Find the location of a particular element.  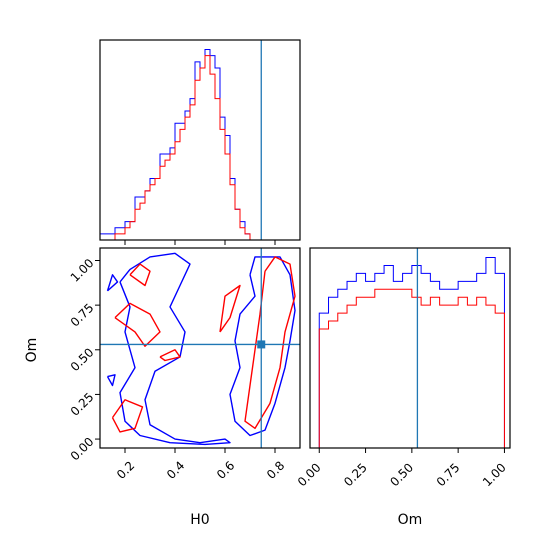

joint-x-tick-label-2: 0.6 is located at coordinates (225, 469).